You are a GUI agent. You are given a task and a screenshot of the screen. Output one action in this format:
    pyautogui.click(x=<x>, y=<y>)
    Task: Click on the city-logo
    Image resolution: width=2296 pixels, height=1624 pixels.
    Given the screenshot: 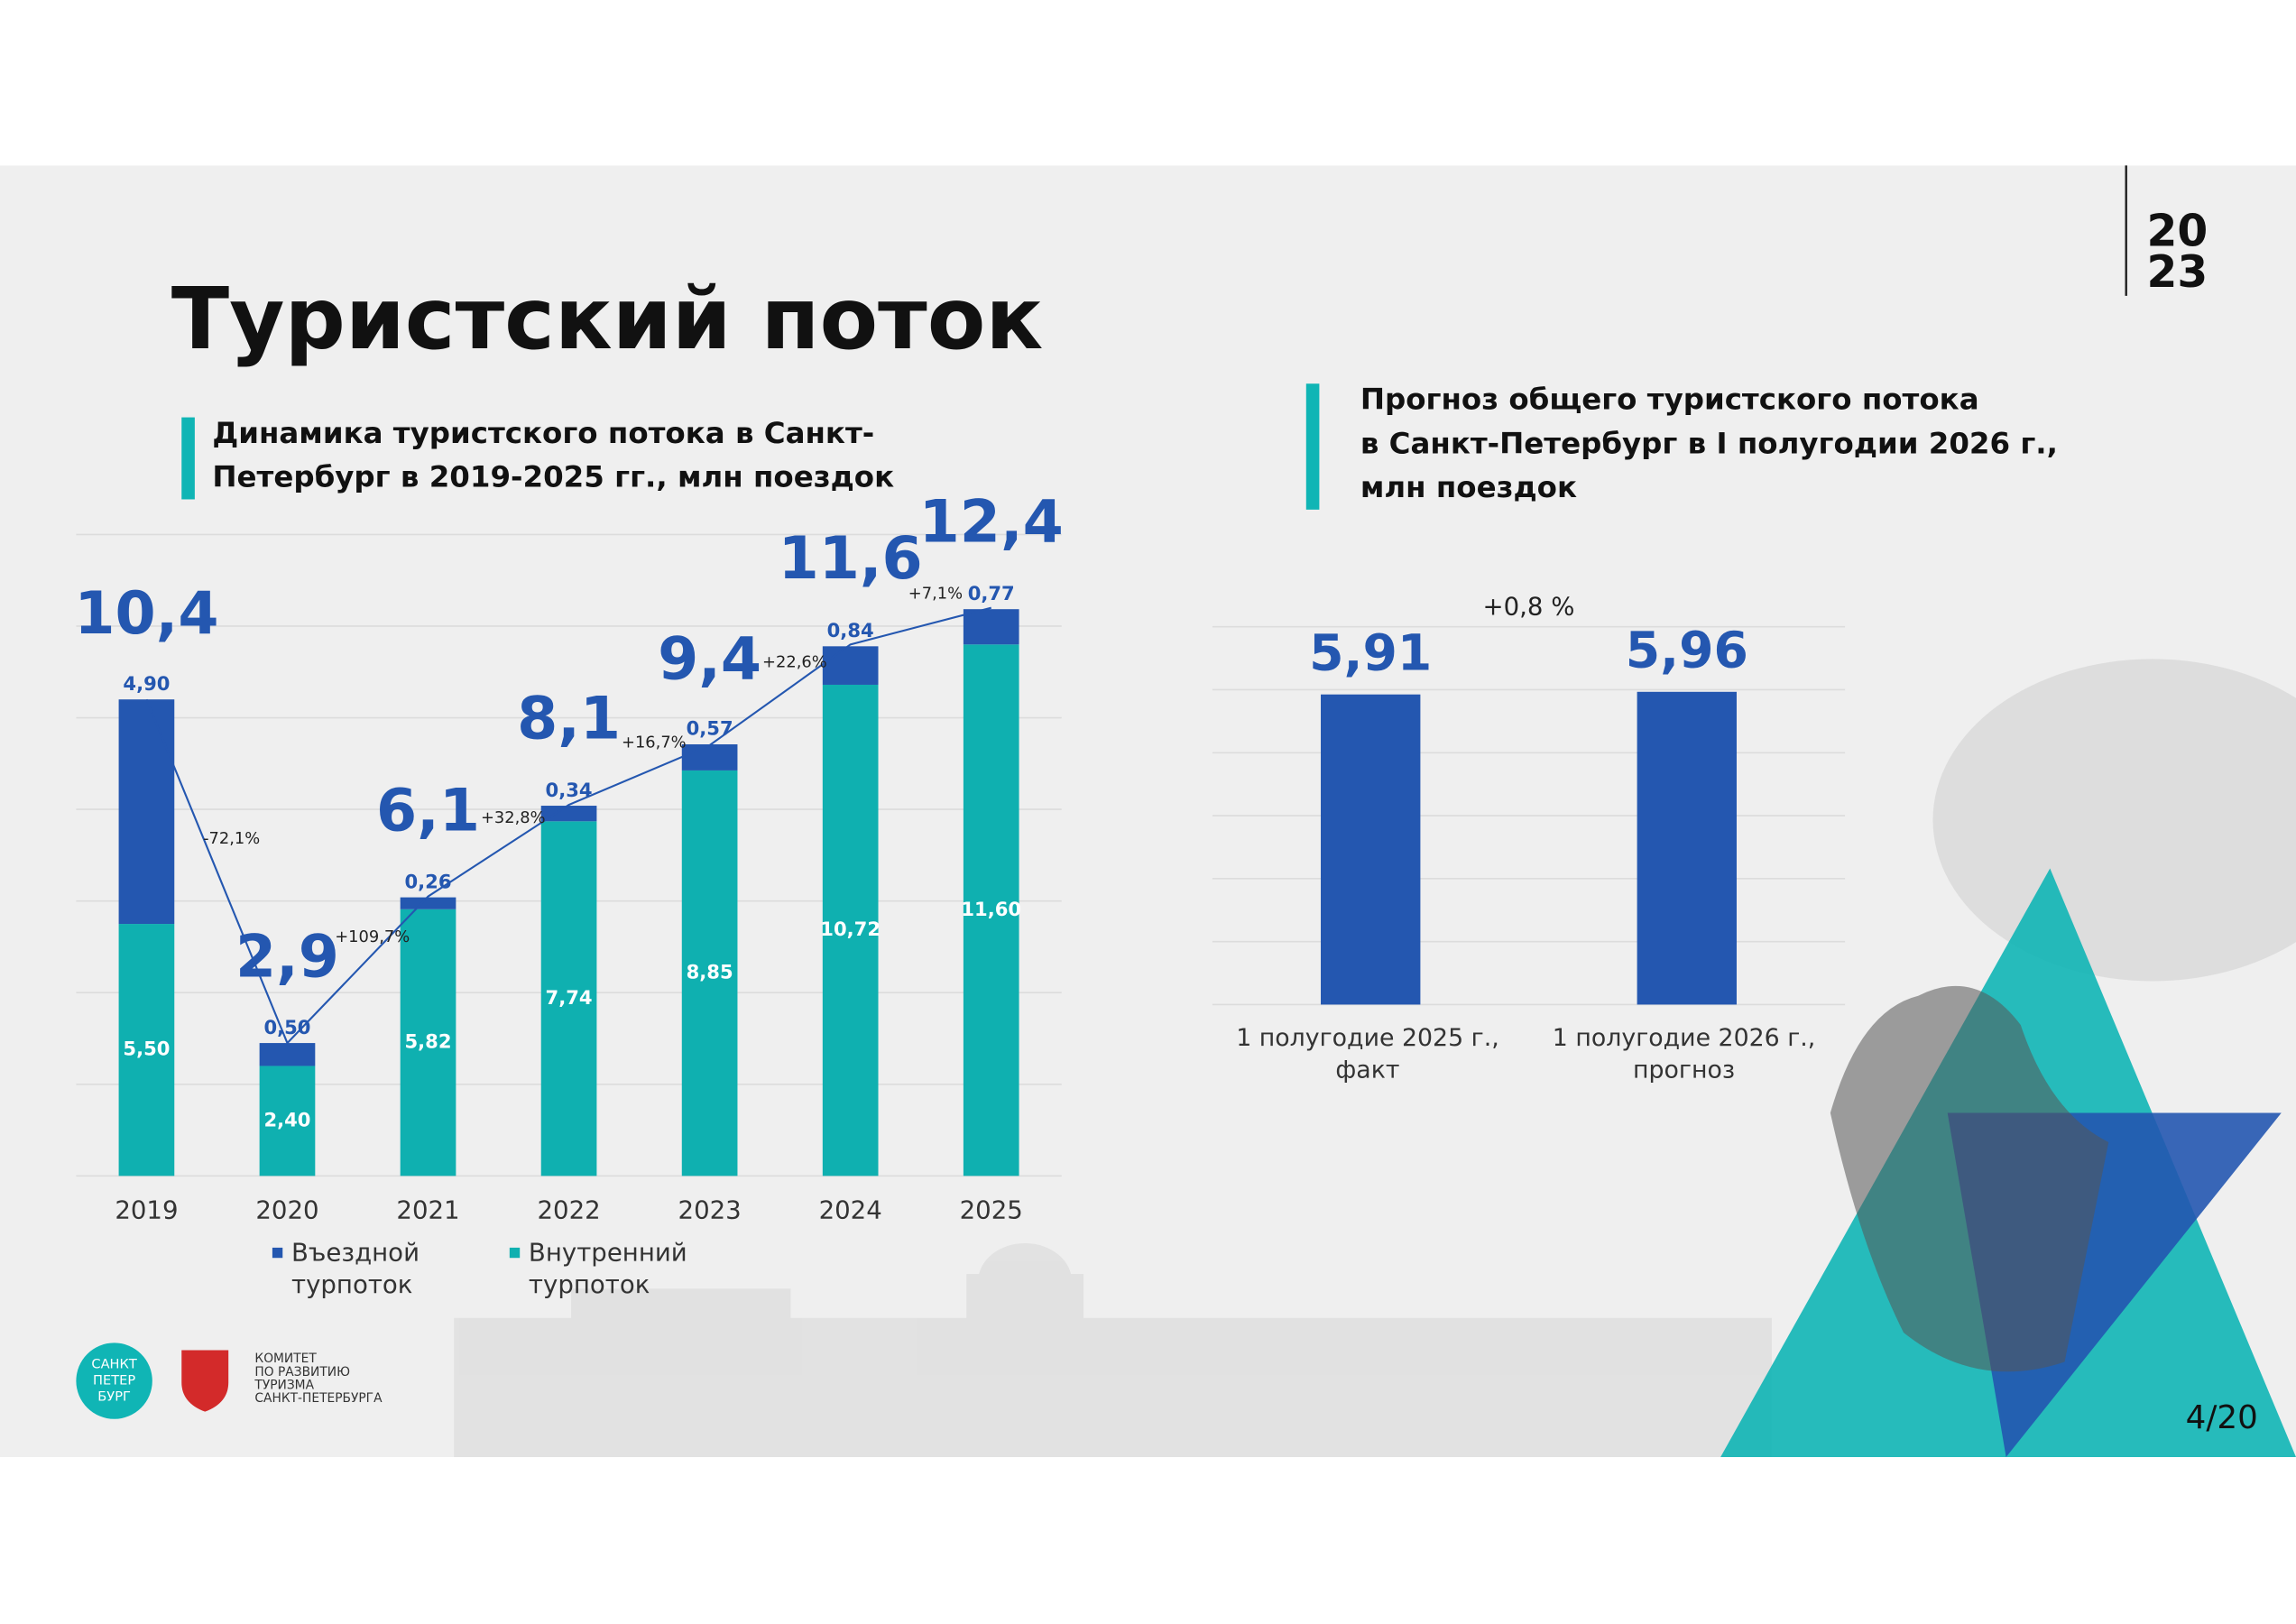 What is the action you would take?
    pyautogui.click(x=114, y=1381)
    